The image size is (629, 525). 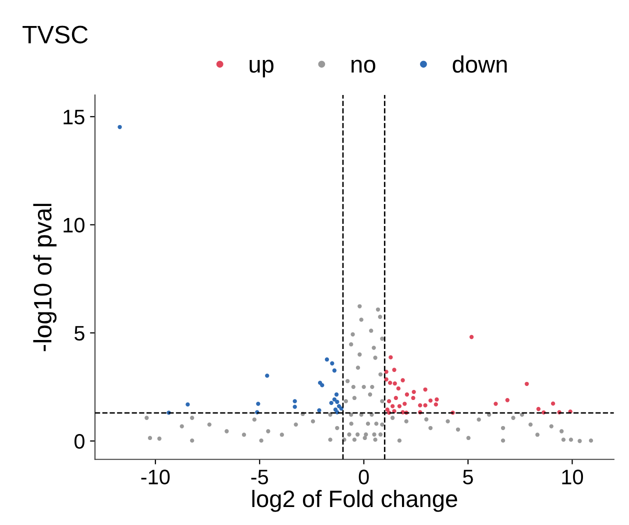 I want to click on y-tick-label: 5, so click(x=79, y=333).